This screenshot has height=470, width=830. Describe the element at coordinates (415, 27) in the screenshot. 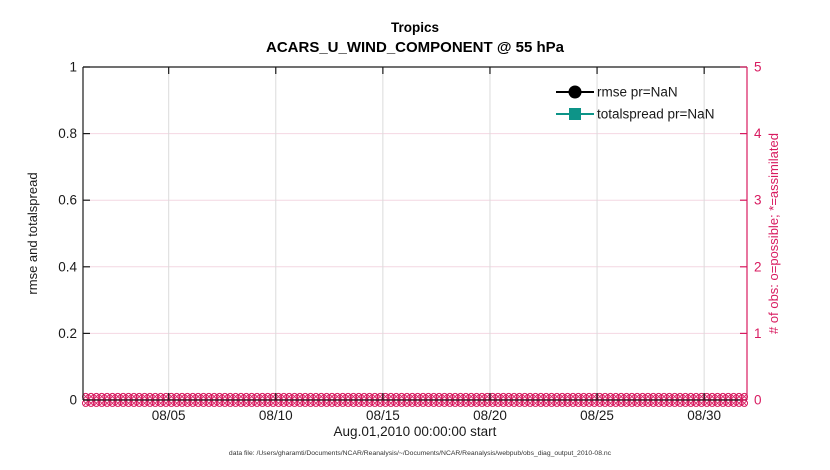

I see `chart-title: Tropics` at that location.